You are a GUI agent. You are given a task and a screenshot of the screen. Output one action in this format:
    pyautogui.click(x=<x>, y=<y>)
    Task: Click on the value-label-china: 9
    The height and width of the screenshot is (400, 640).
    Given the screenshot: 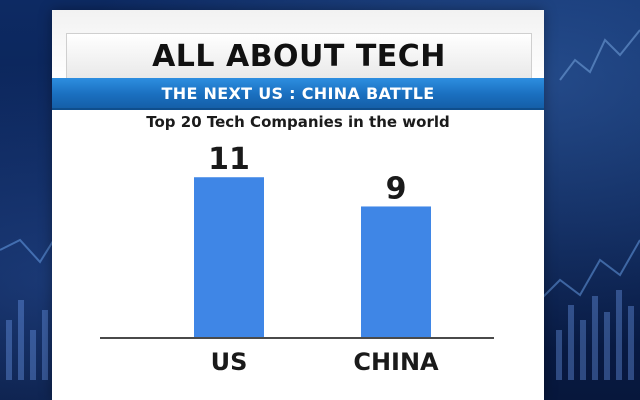 What is the action you would take?
    pyautogui.click(x=396, y=188)
    